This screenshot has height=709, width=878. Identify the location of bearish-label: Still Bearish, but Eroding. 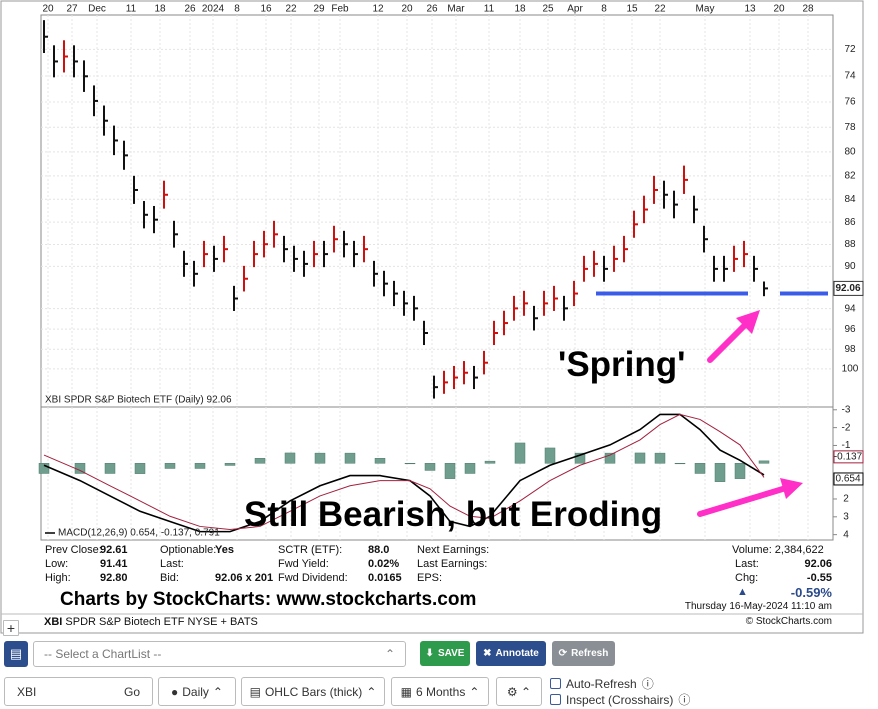
(453, 514).